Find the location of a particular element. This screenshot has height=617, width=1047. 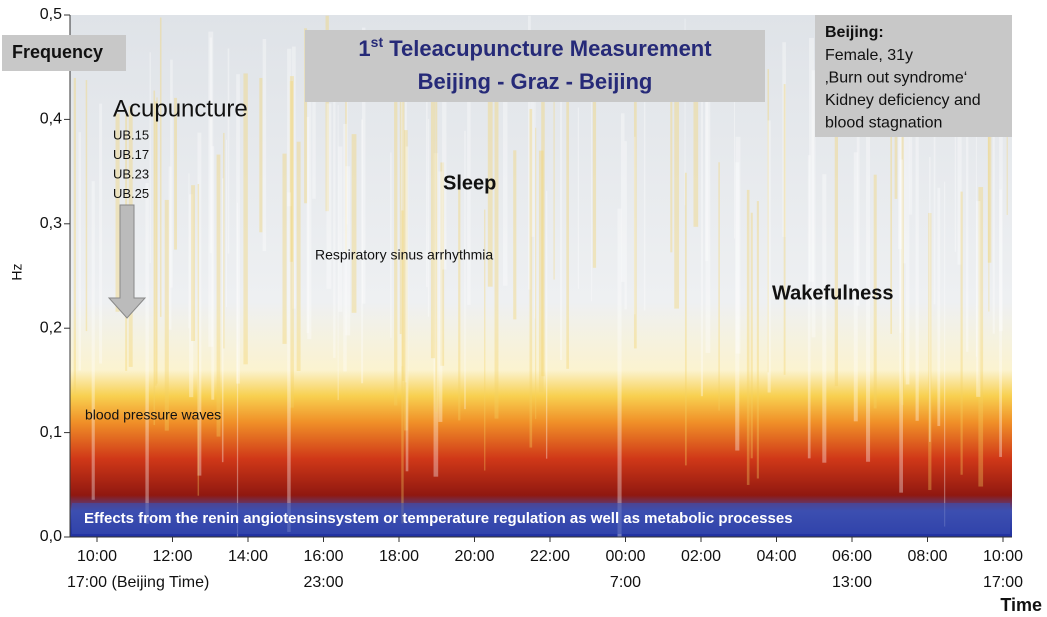

x-tick-label: 16:00 is located at coordinates (323, 556).